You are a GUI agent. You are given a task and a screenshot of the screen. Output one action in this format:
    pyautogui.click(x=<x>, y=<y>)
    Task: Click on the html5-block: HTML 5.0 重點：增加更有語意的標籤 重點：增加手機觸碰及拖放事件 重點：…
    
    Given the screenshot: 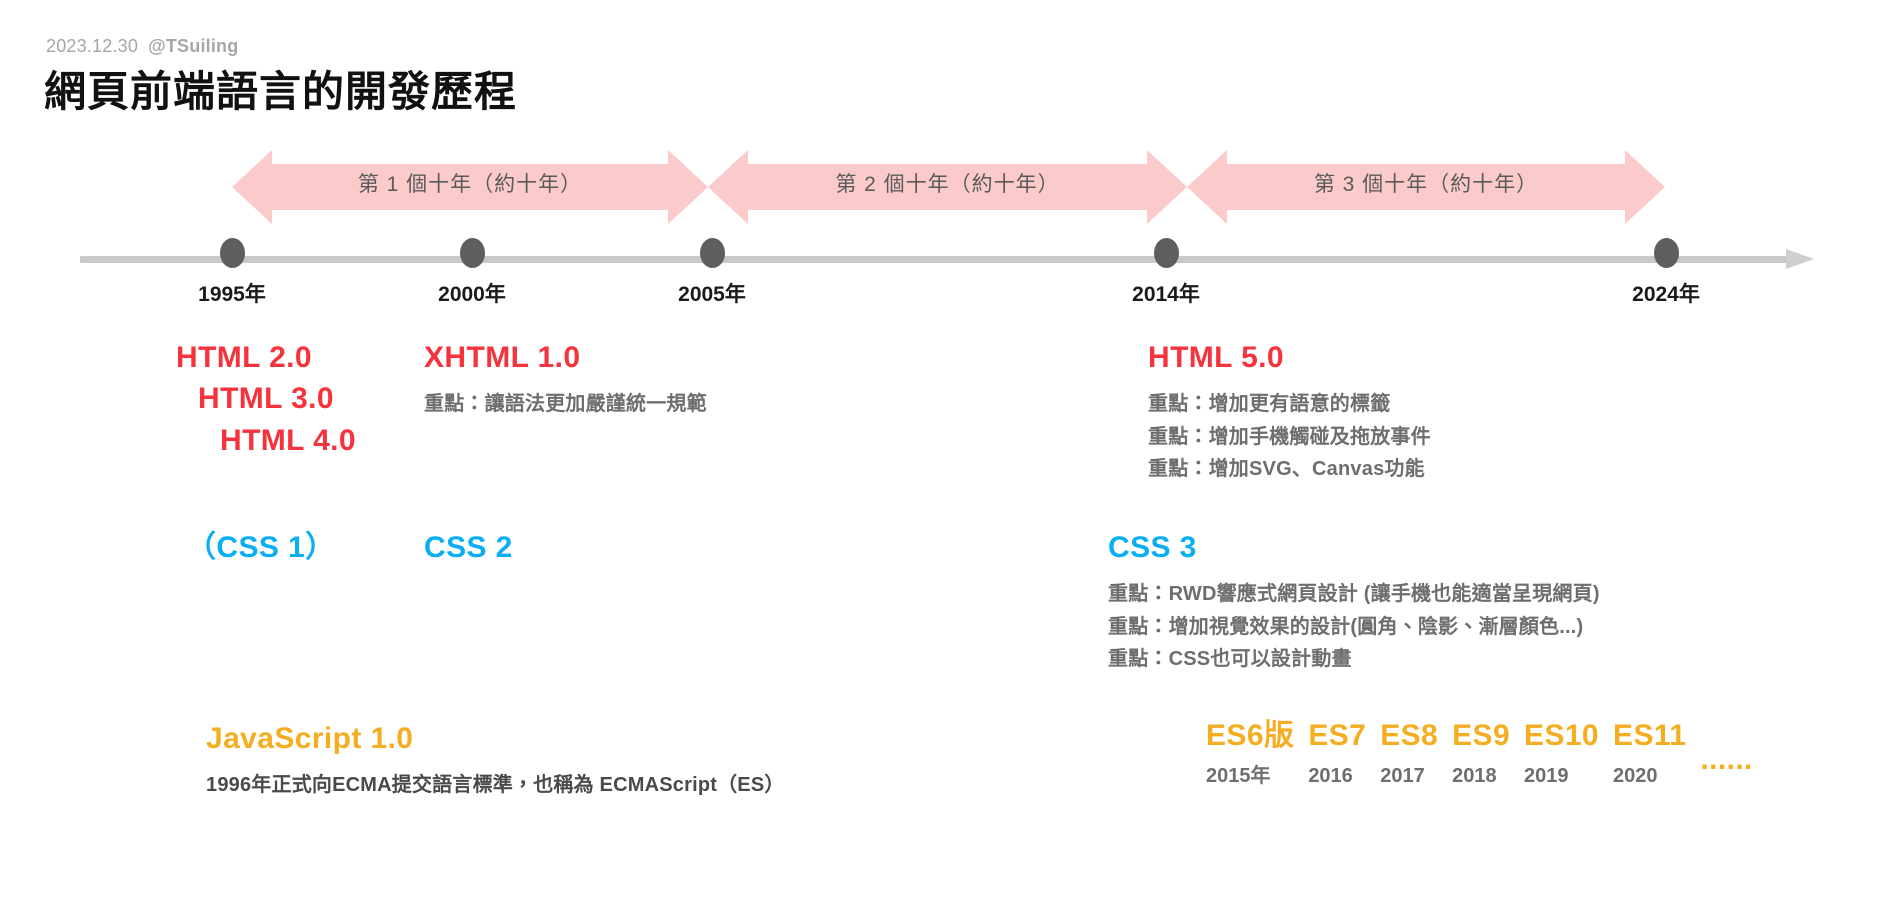 What is the action you would take?
    pyautogui.click(x=1289, y=411)
    